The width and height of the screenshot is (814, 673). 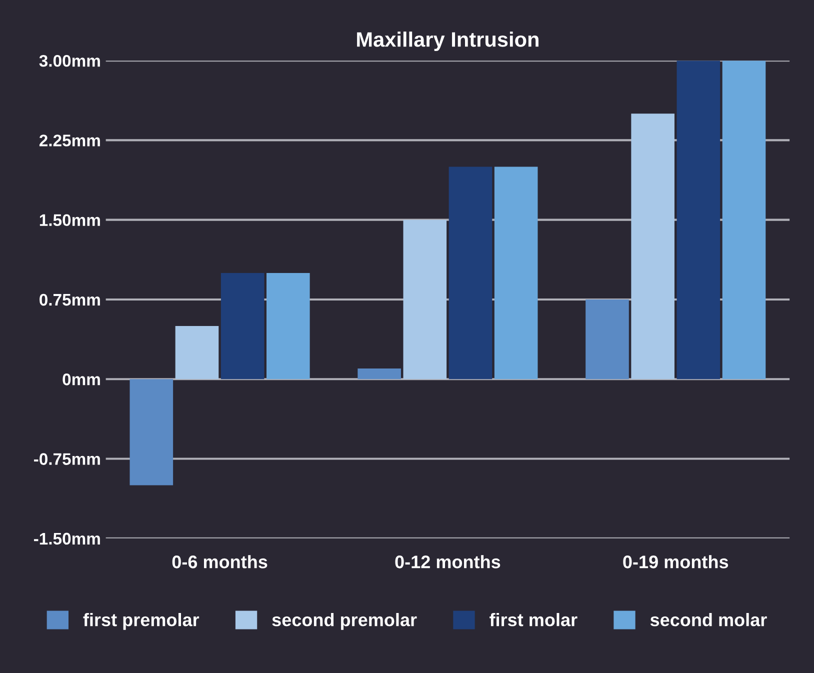 I want to click on legend-label: first premolar, so click(x=141, y=621).